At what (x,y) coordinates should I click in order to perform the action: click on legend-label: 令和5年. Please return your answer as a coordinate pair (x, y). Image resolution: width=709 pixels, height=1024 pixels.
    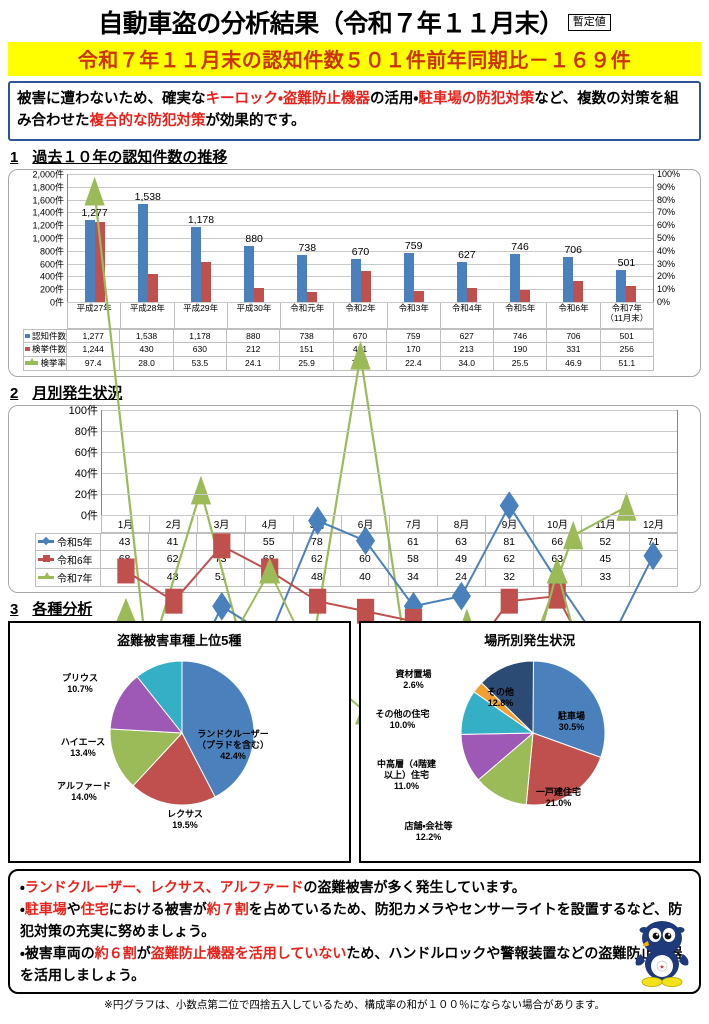
    Looking at the image, I should click on (75, 544).